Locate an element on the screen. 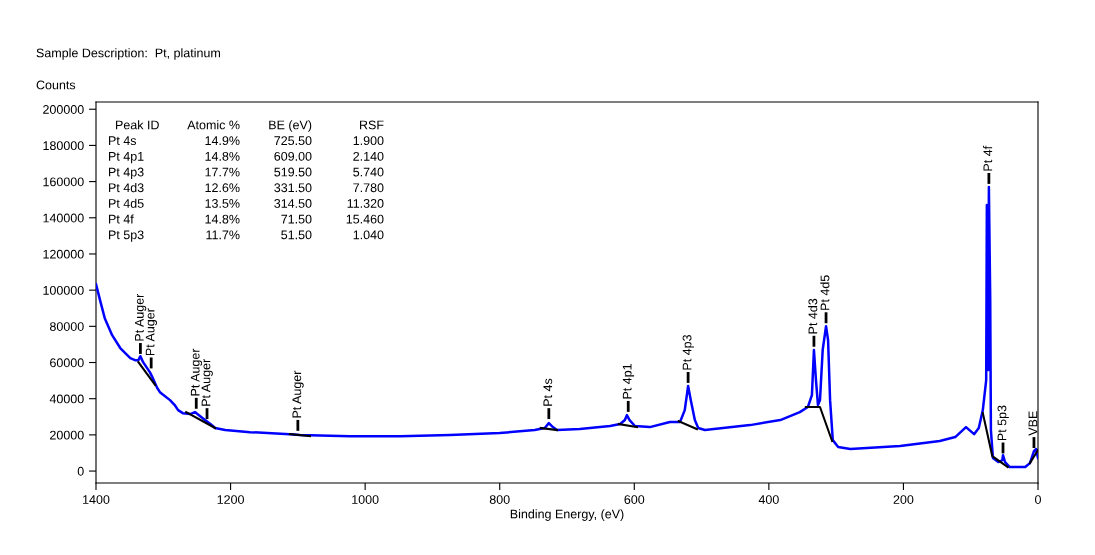  annotation: 1.900 is located at coordinates (368, 141).